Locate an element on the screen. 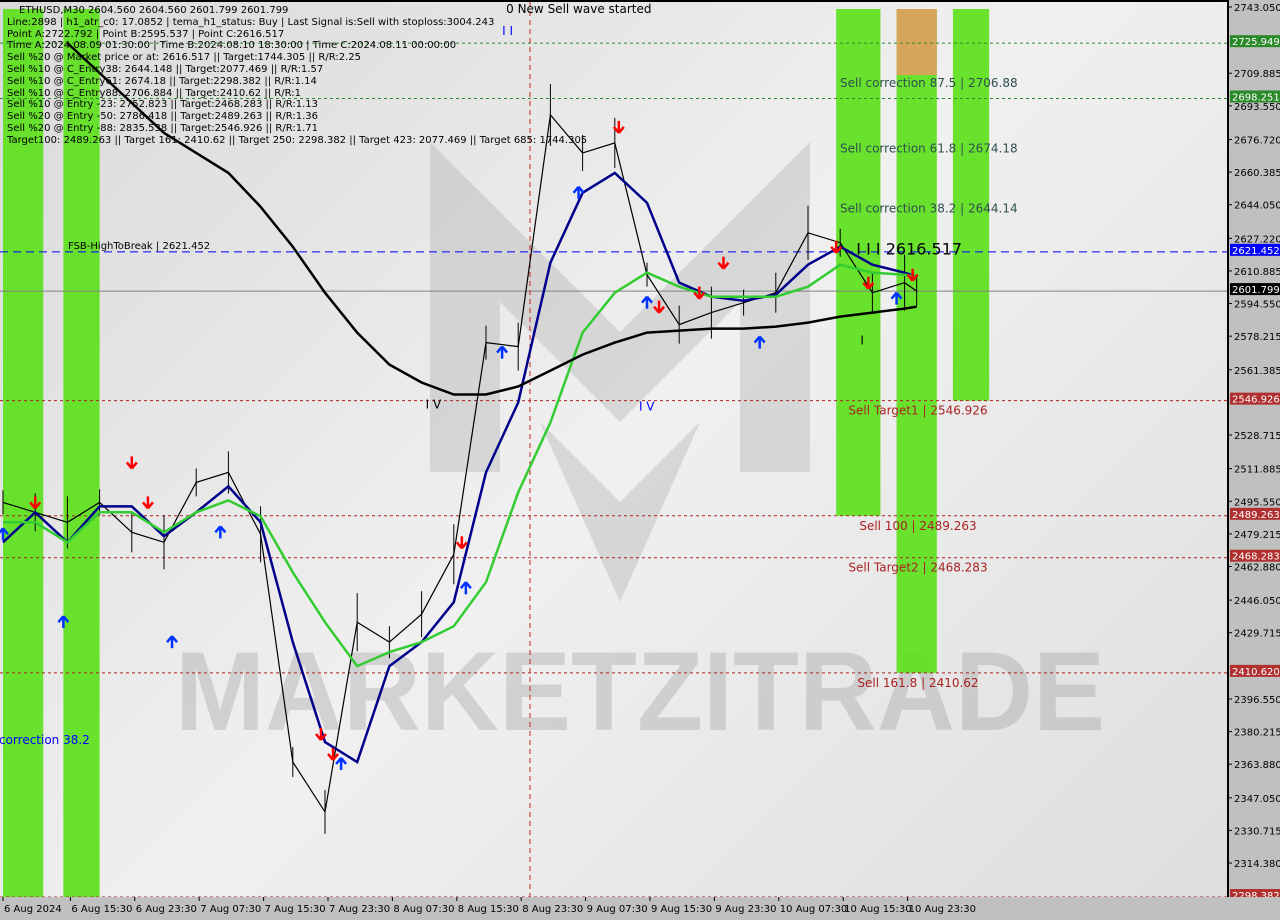 This screenshot has width=1280, height=920. fsb-label: FSB-HighToBreak | 2621.452 is located at coordinates (139, 246).